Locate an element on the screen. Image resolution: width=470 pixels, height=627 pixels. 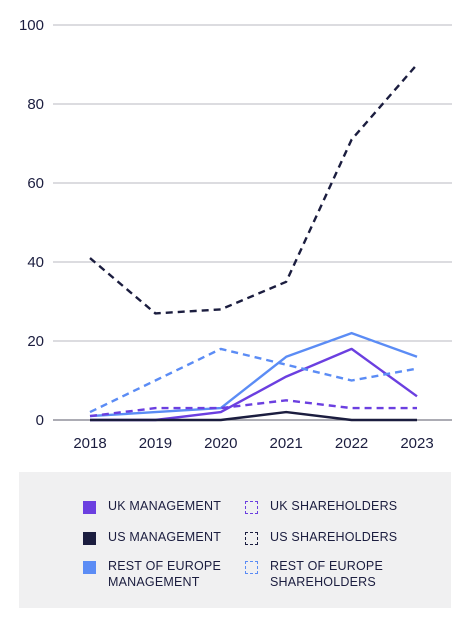
legend-item-rest-of-europe-management: REST OF EUROPE MANAGEMENT is located at coordinates (152, 574).